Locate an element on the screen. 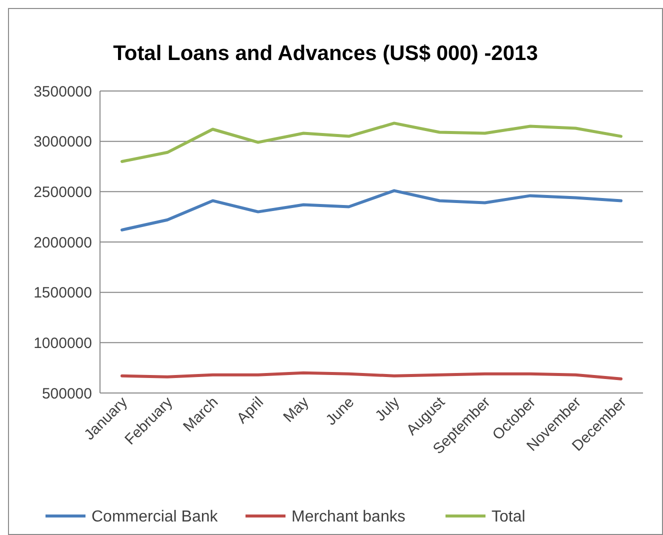 This screenshot has height=535, width=663. chart-title: Total Loans and Advances (US$ 000) -2013 is located at coordinates (325, 53).